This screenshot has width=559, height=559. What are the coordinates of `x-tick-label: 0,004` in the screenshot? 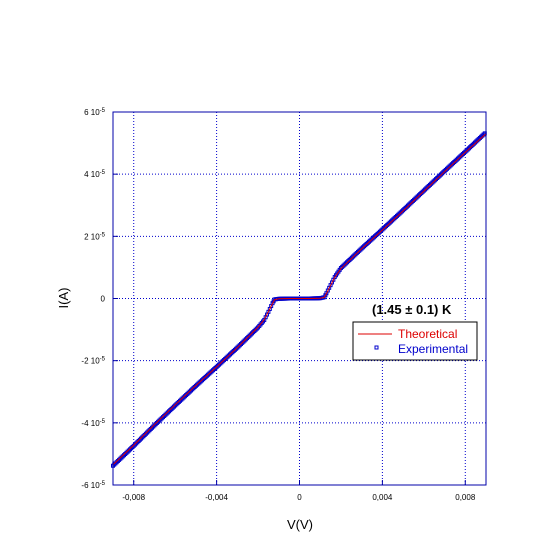 It's located at (382, 497).